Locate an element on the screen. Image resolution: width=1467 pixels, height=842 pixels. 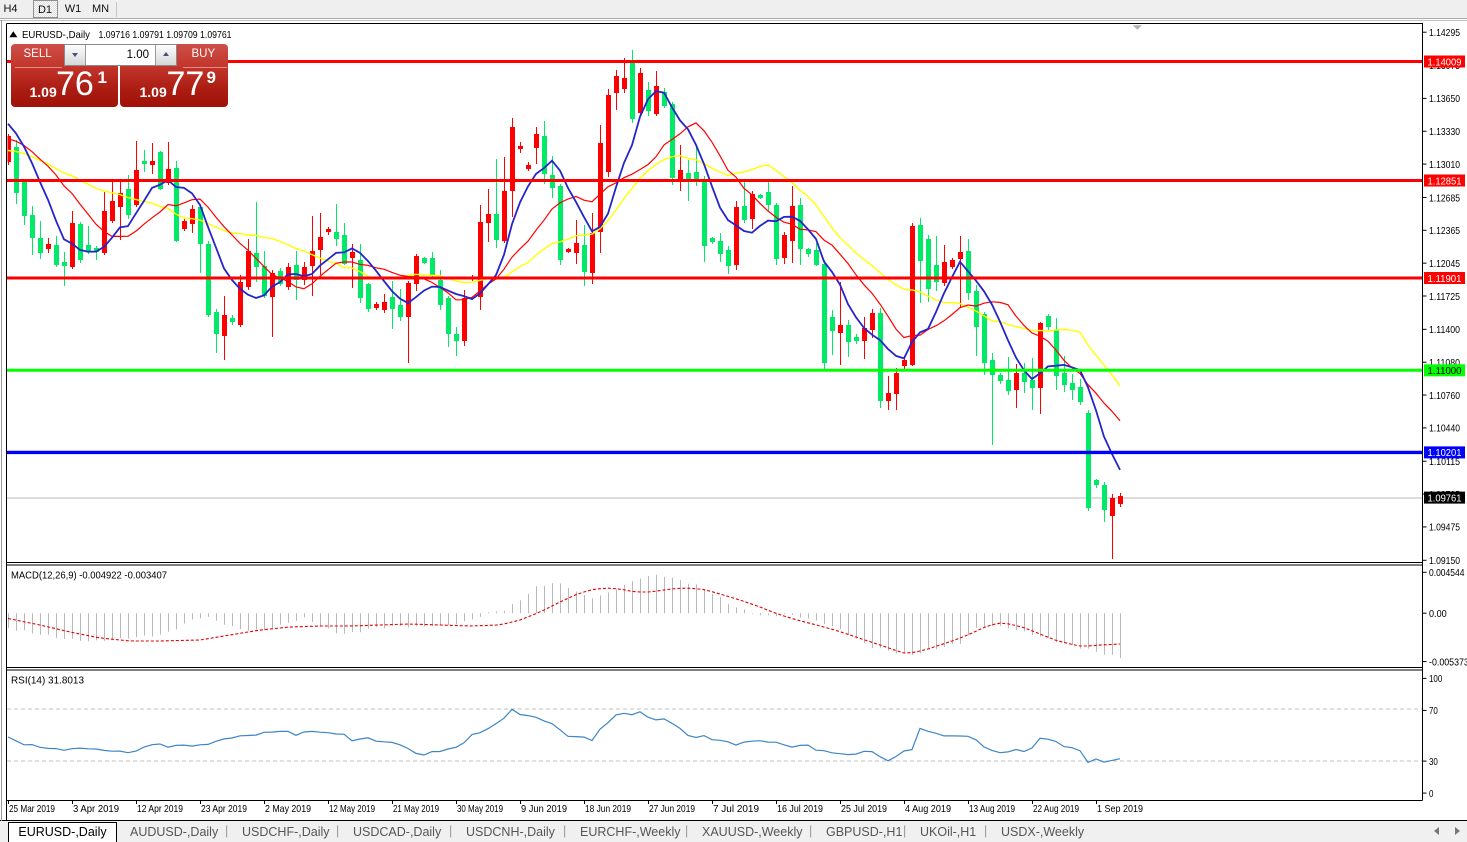
svg-text: 4 Aug 2019 is located at coordinates (928, 809).